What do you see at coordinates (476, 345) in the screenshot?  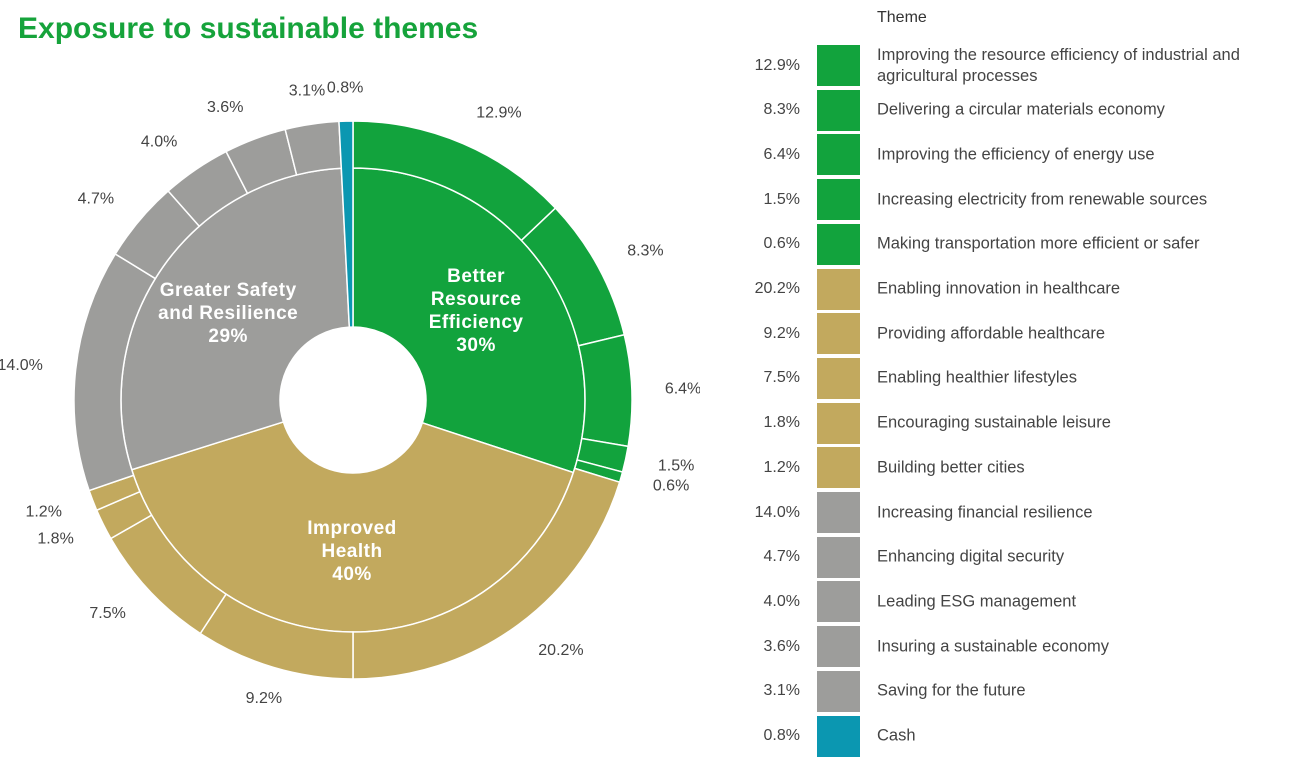 I see `group-value: 30%` at bounding box center [476, 345].